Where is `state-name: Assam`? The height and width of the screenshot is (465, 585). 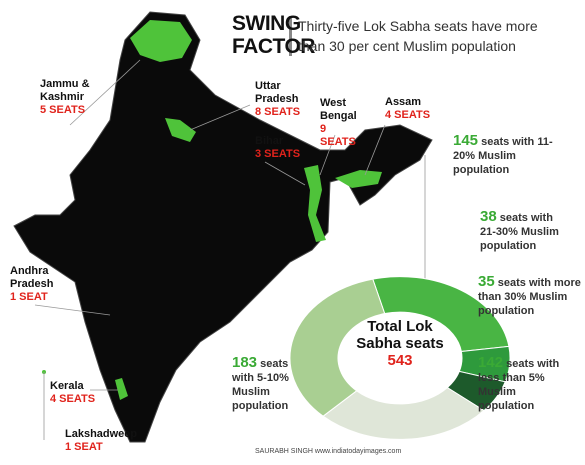 state-name: Assam is located at coordinates (403, 102).